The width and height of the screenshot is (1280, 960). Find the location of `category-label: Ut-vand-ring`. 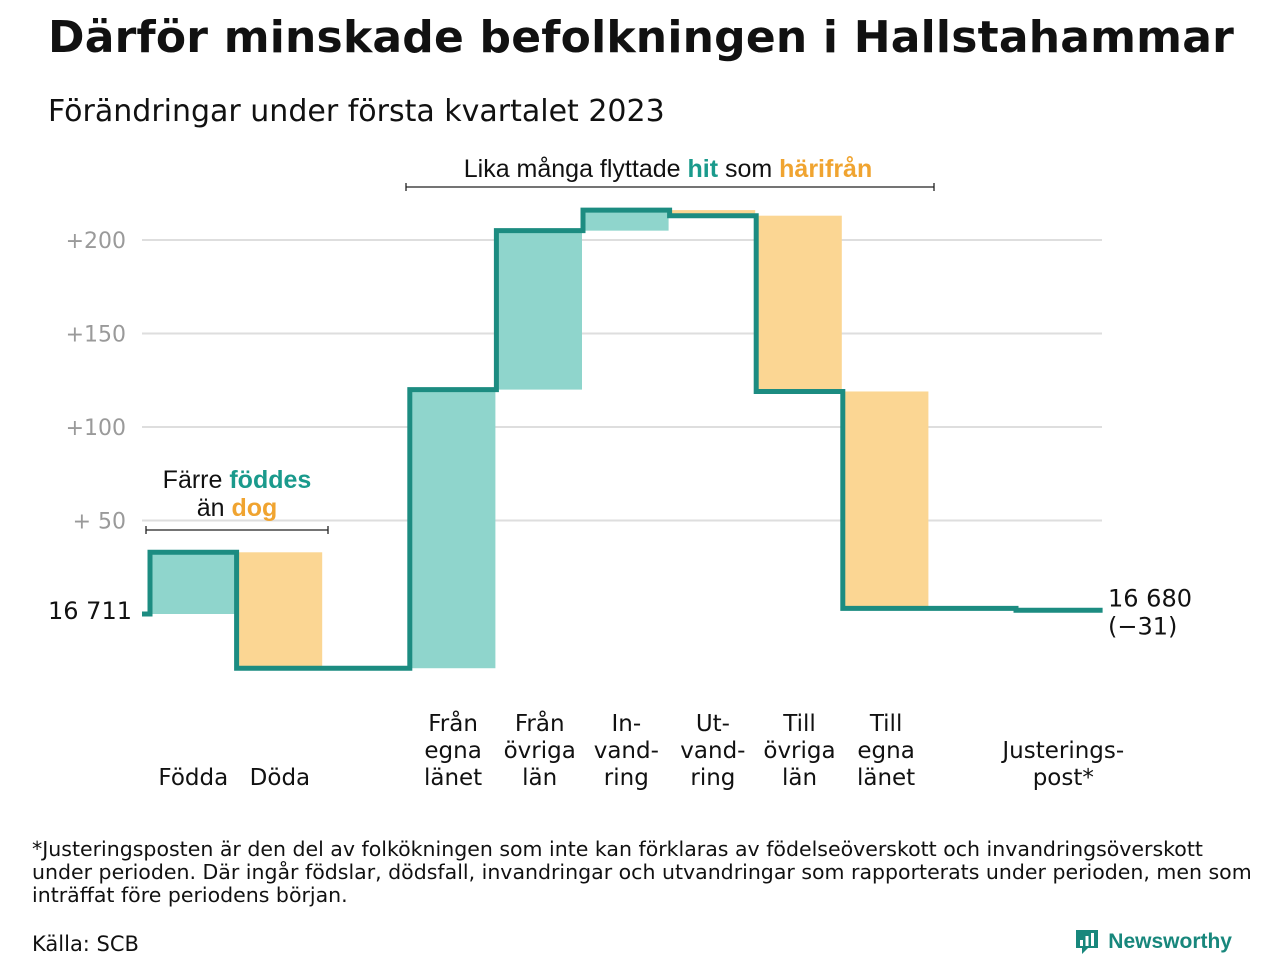

category-label: Ut-vand-ring is located at coordinates (712, 751).